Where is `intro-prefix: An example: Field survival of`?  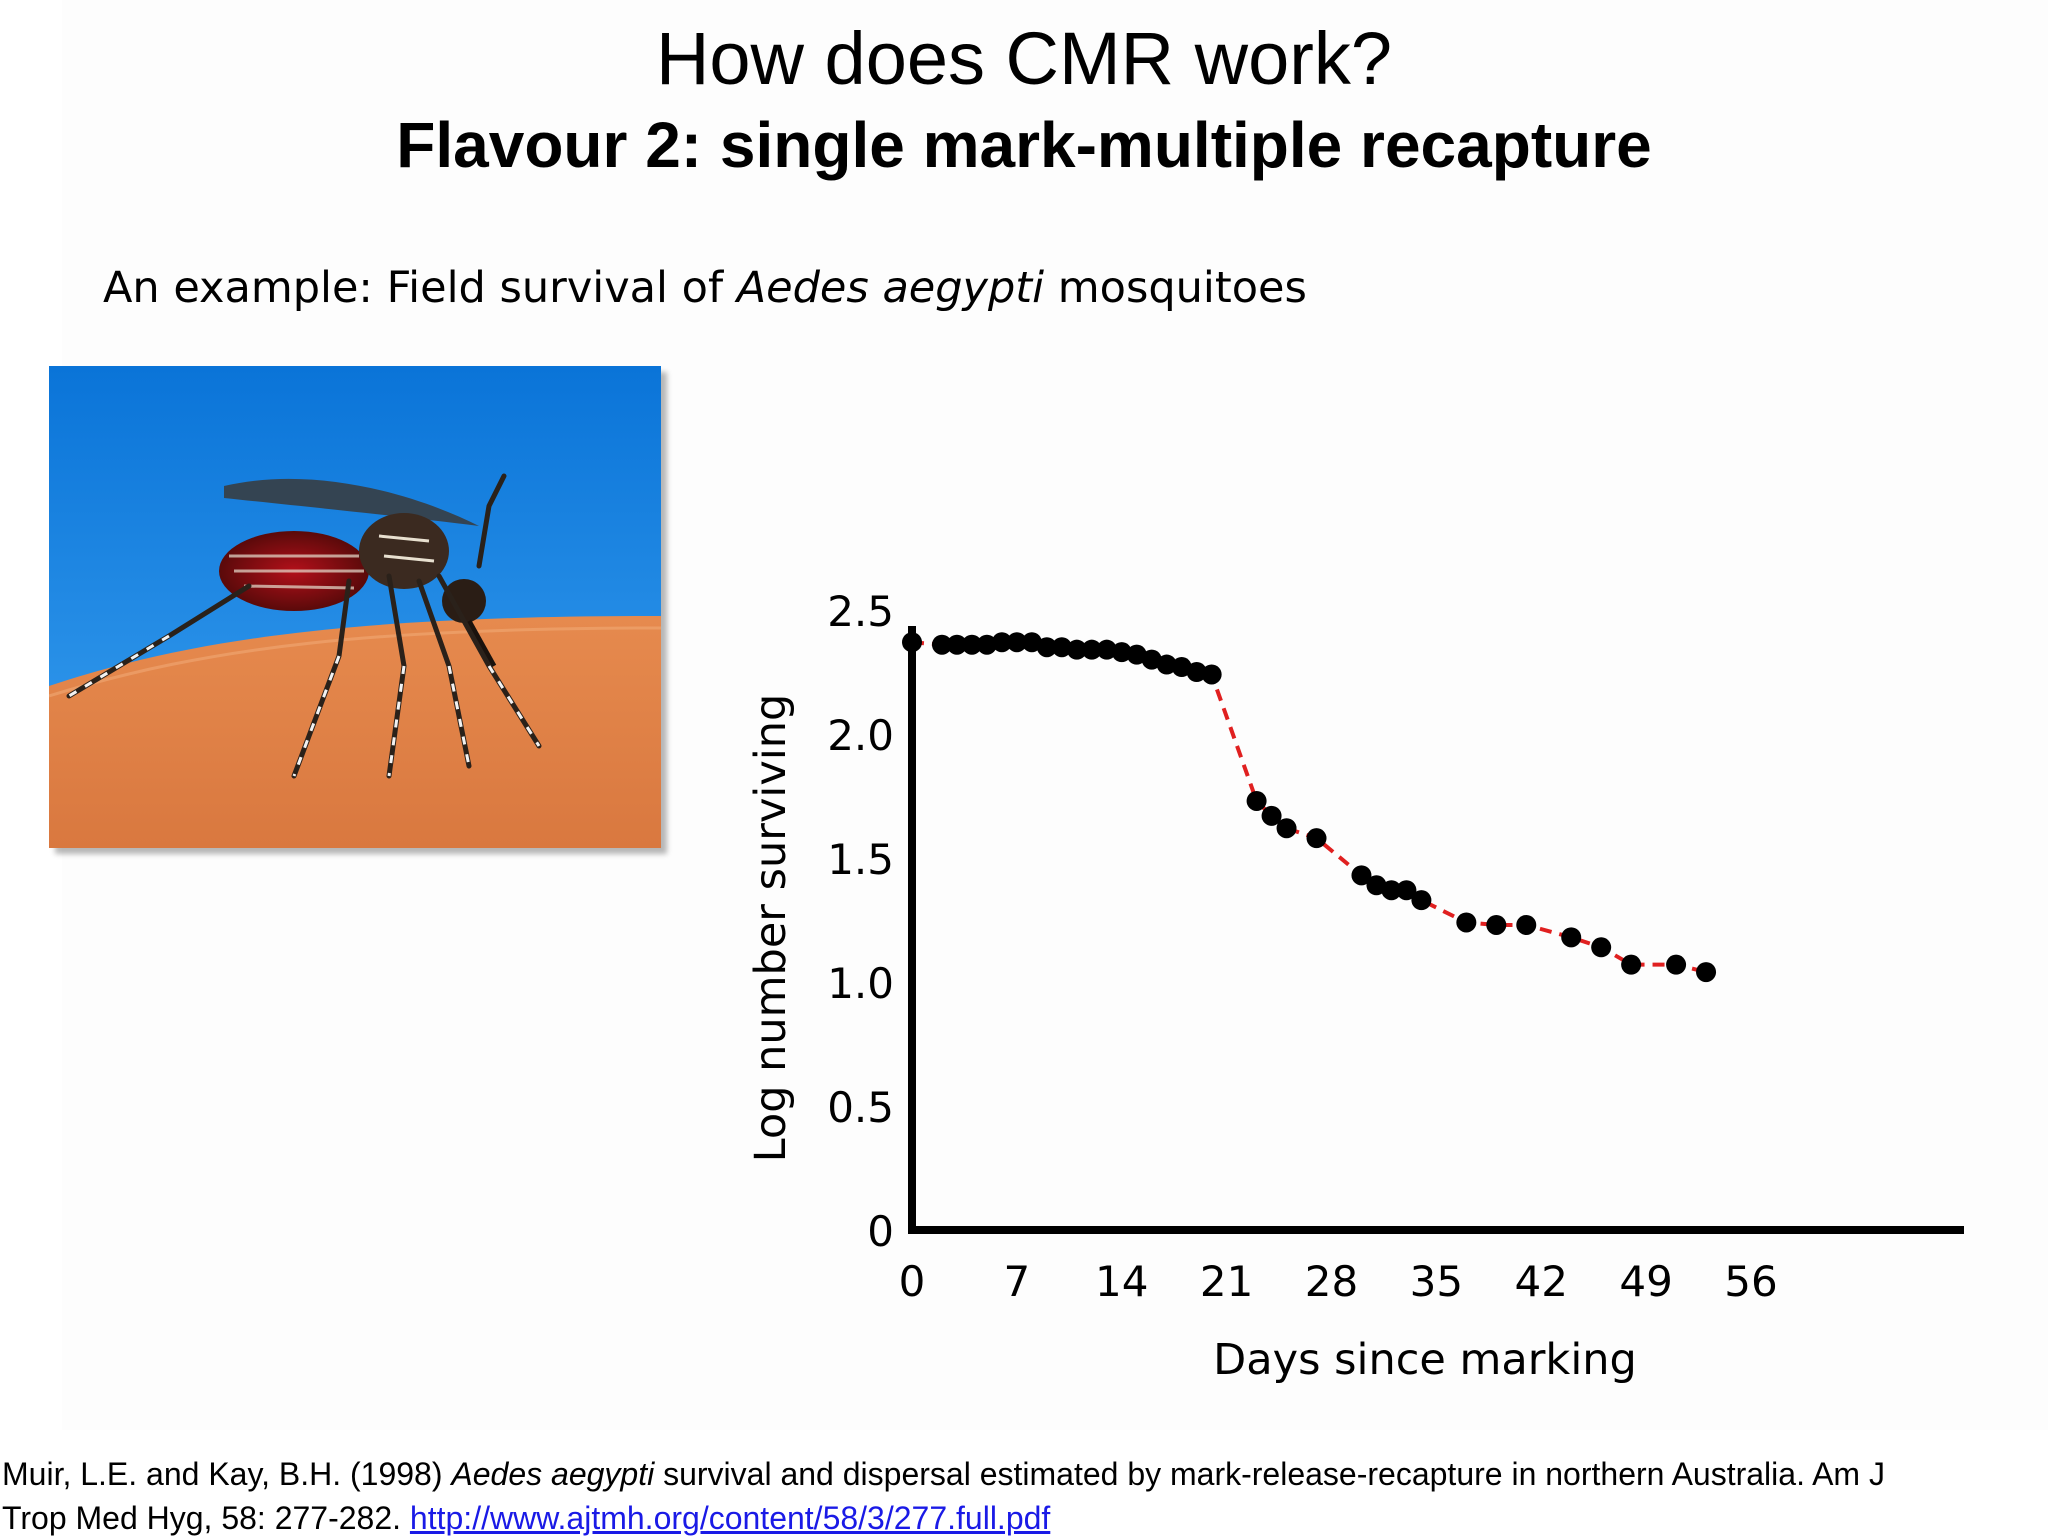 intro-prefix: An example: Field survival of is located at coordinates (420, 288).